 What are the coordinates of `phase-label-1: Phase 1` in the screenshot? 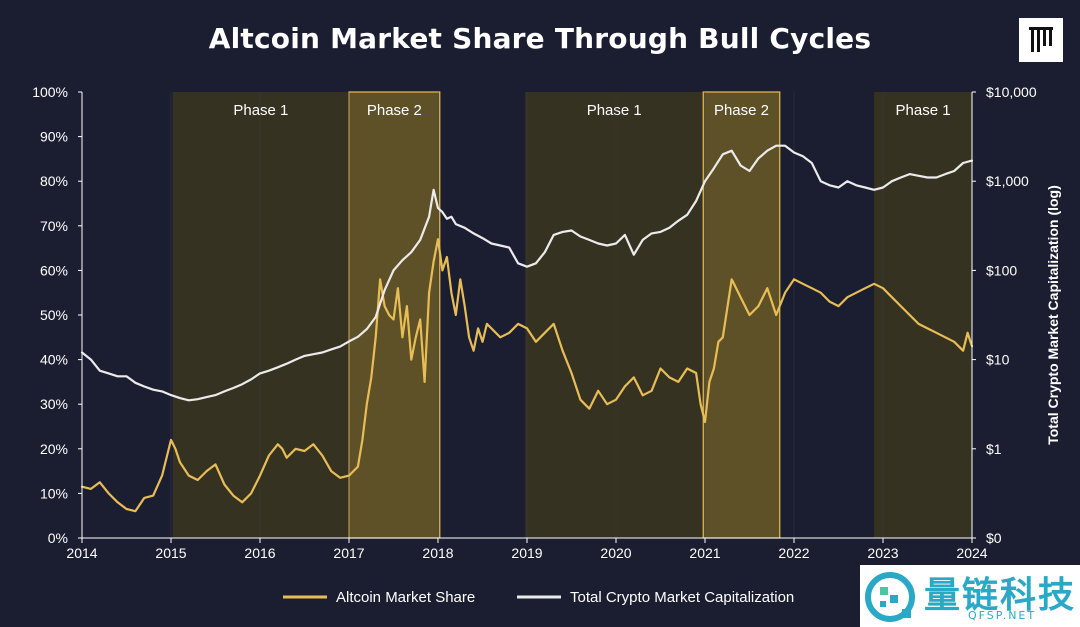 It's located at (260, 110).